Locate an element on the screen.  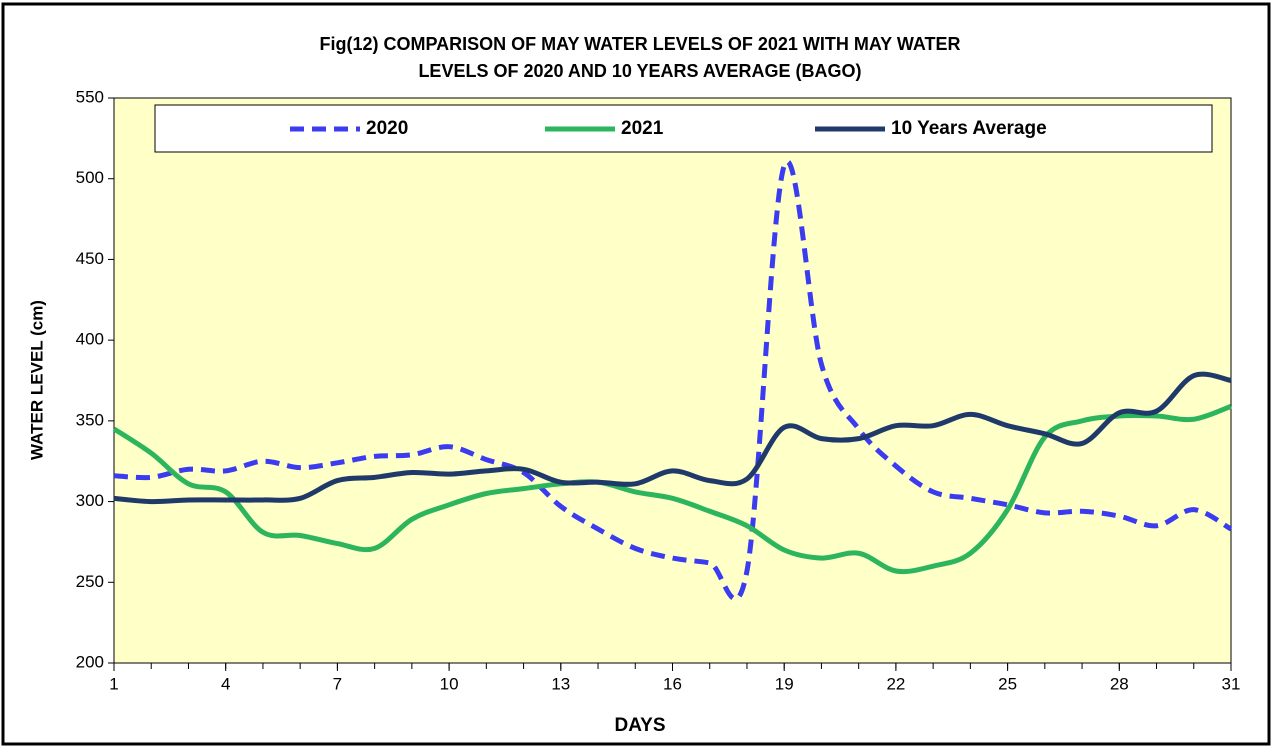
x-tick-label: 13 is located at coordinates (560, 683).